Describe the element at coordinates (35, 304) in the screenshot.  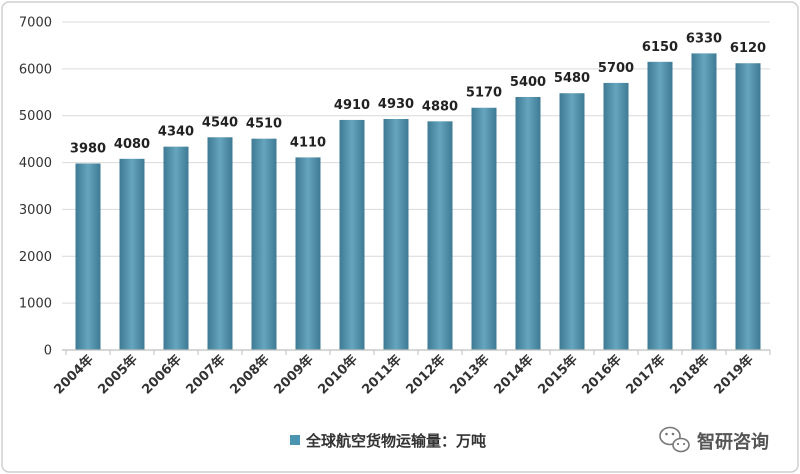
I see `y-tick-label: 1000` at that location.